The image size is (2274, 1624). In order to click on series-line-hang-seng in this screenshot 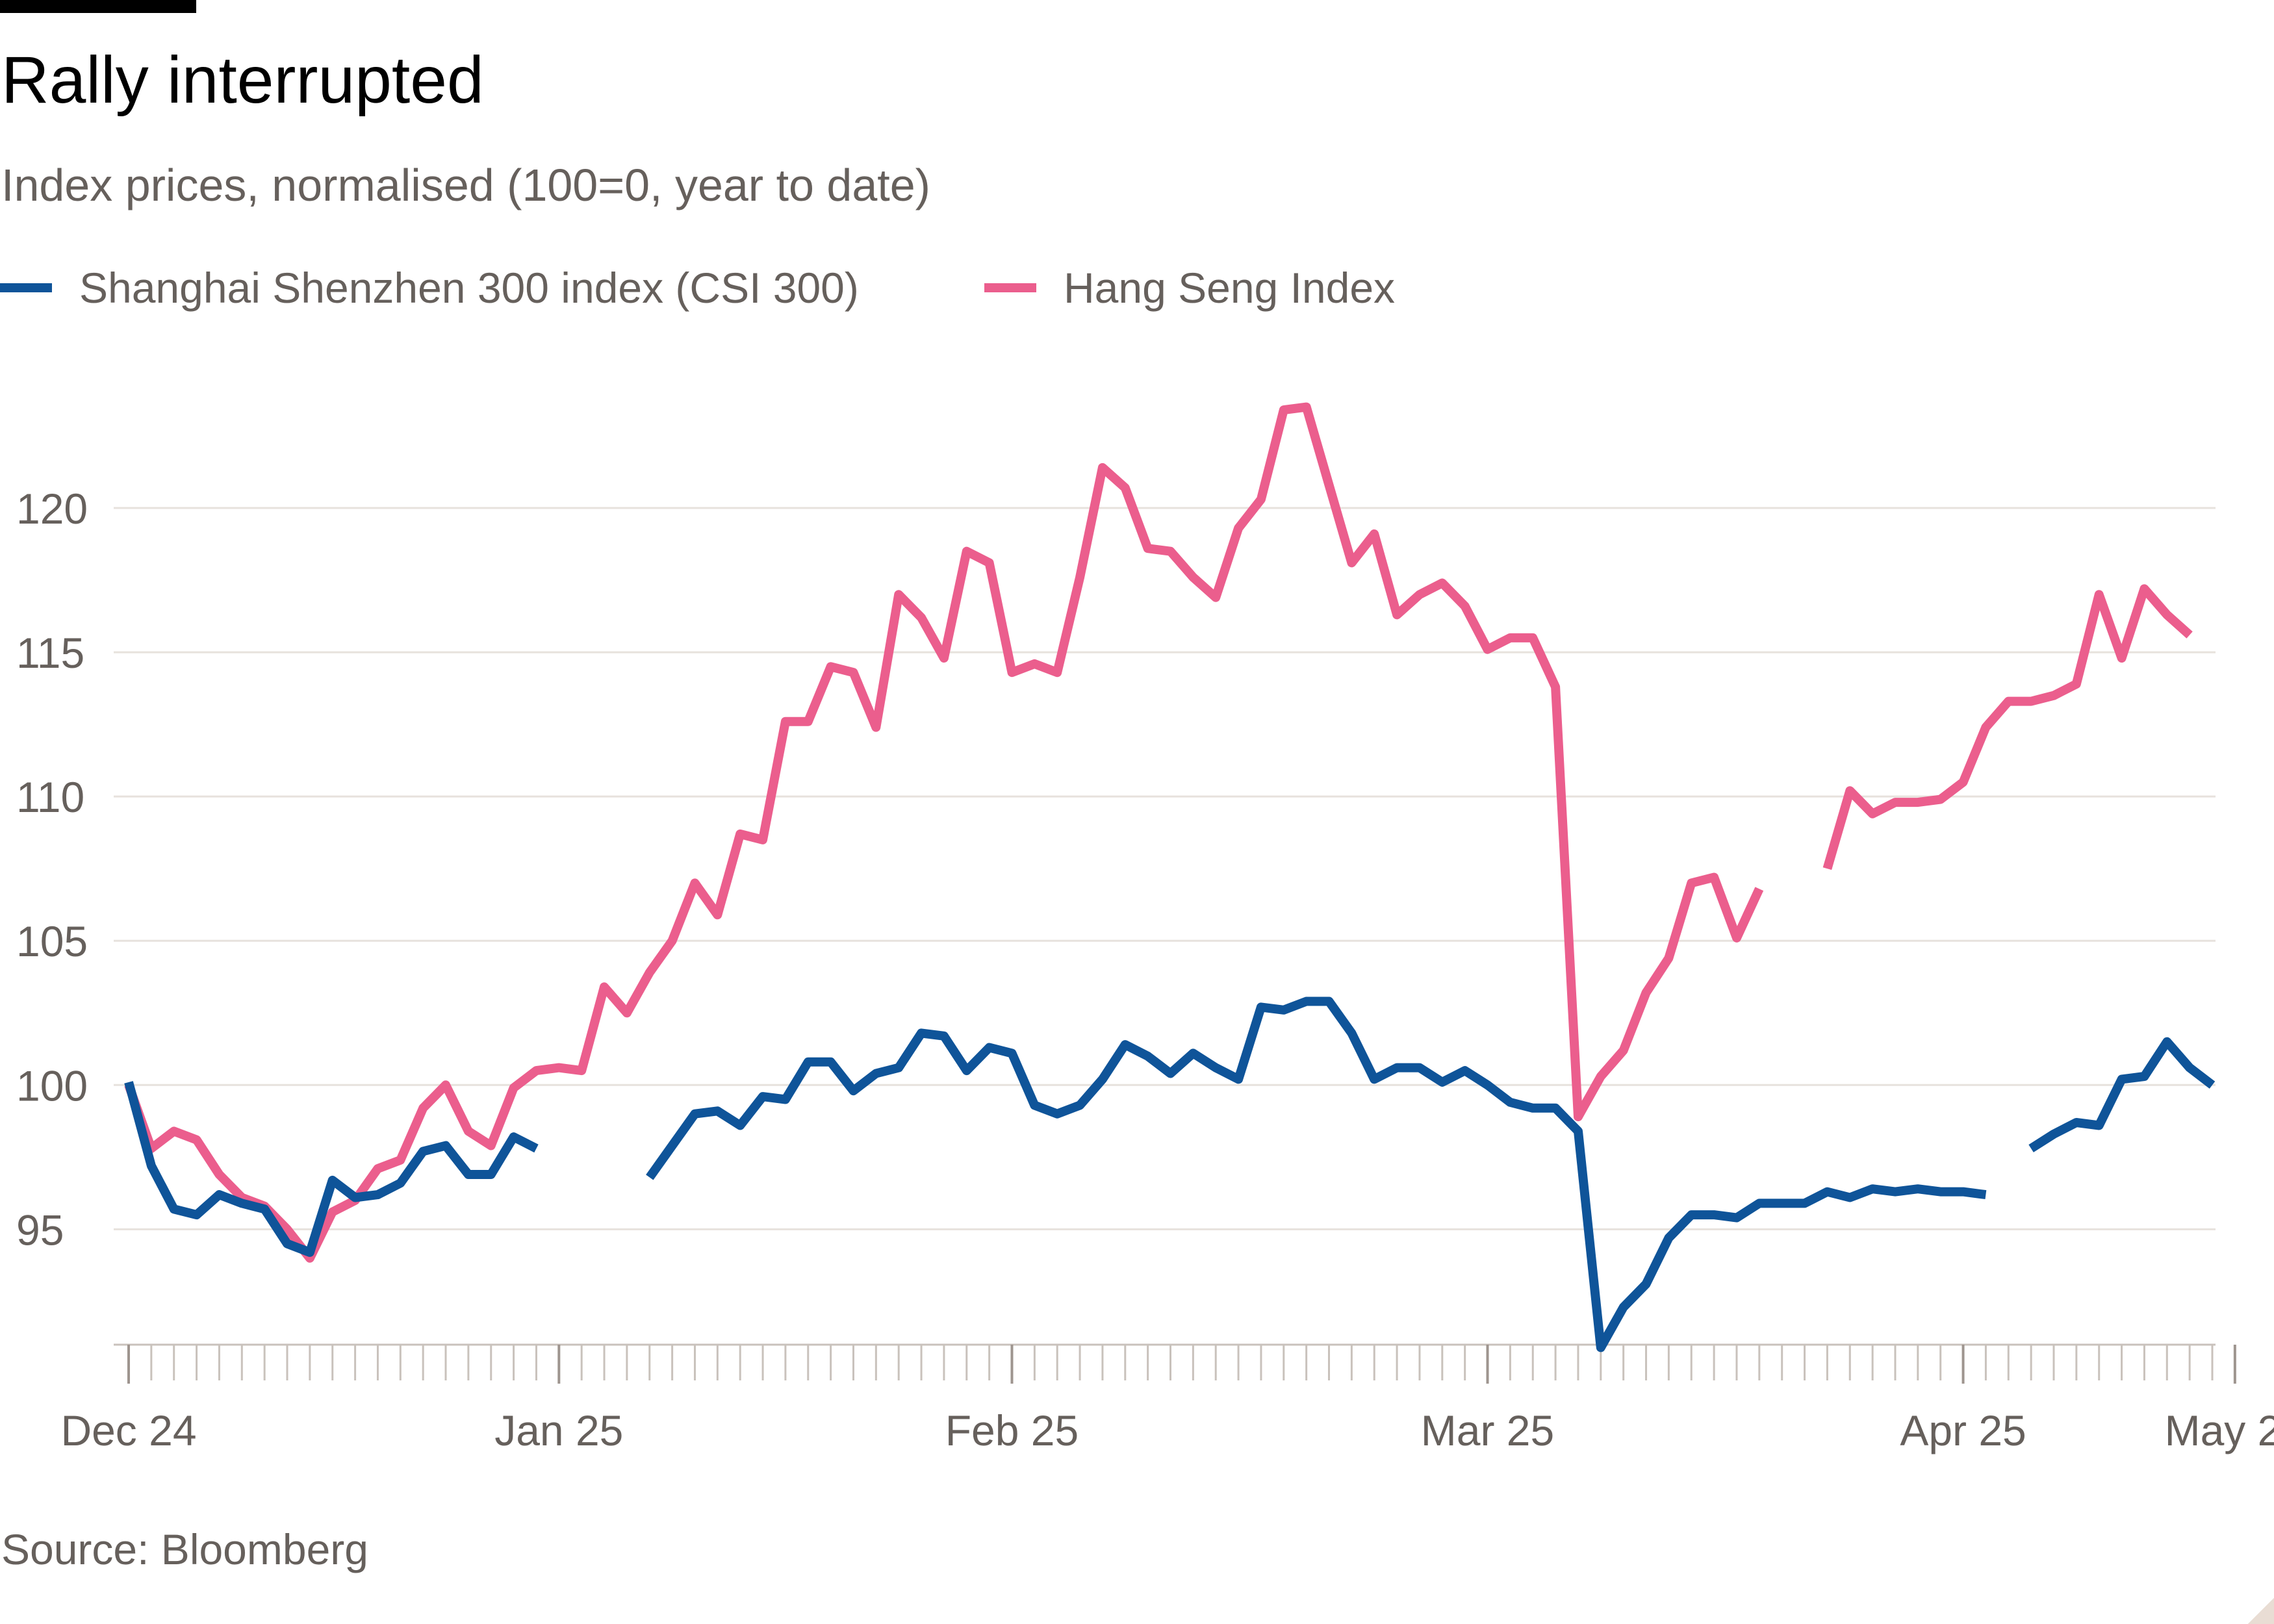, I will do `click(2007, 727)`.